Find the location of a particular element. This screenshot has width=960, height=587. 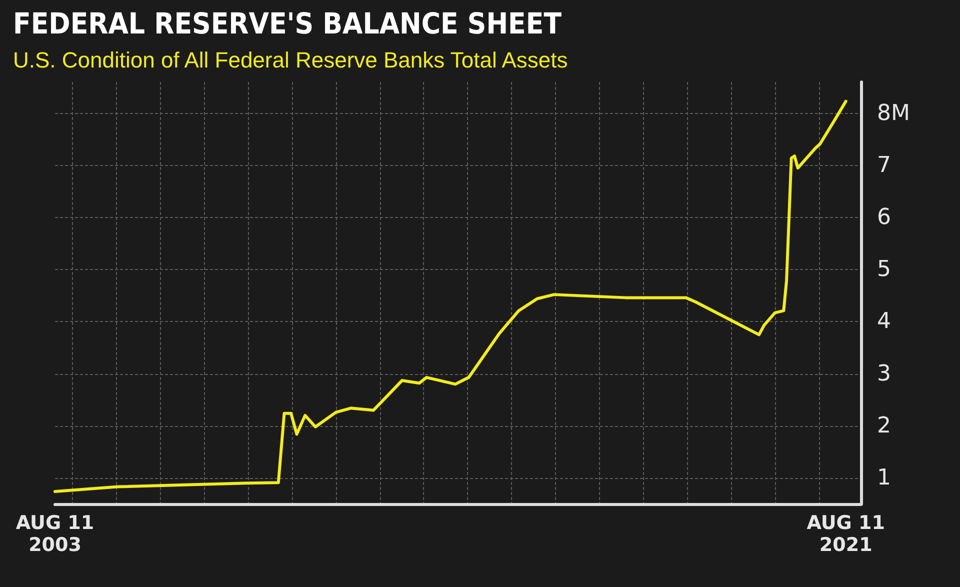

y-tick-label: 6 is located at coordinates (884, 217).